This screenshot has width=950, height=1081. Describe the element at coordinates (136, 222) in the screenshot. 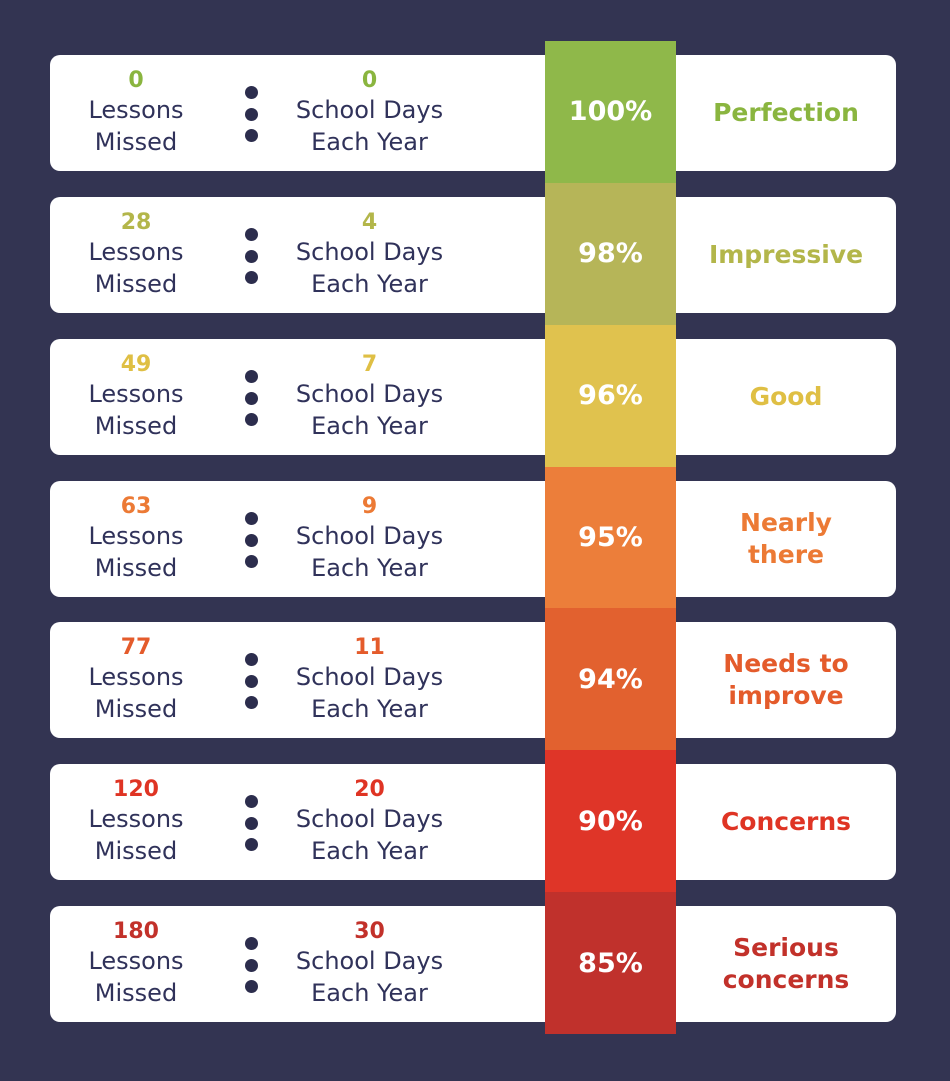

I see `lessons-missed-value: 28` at that location.